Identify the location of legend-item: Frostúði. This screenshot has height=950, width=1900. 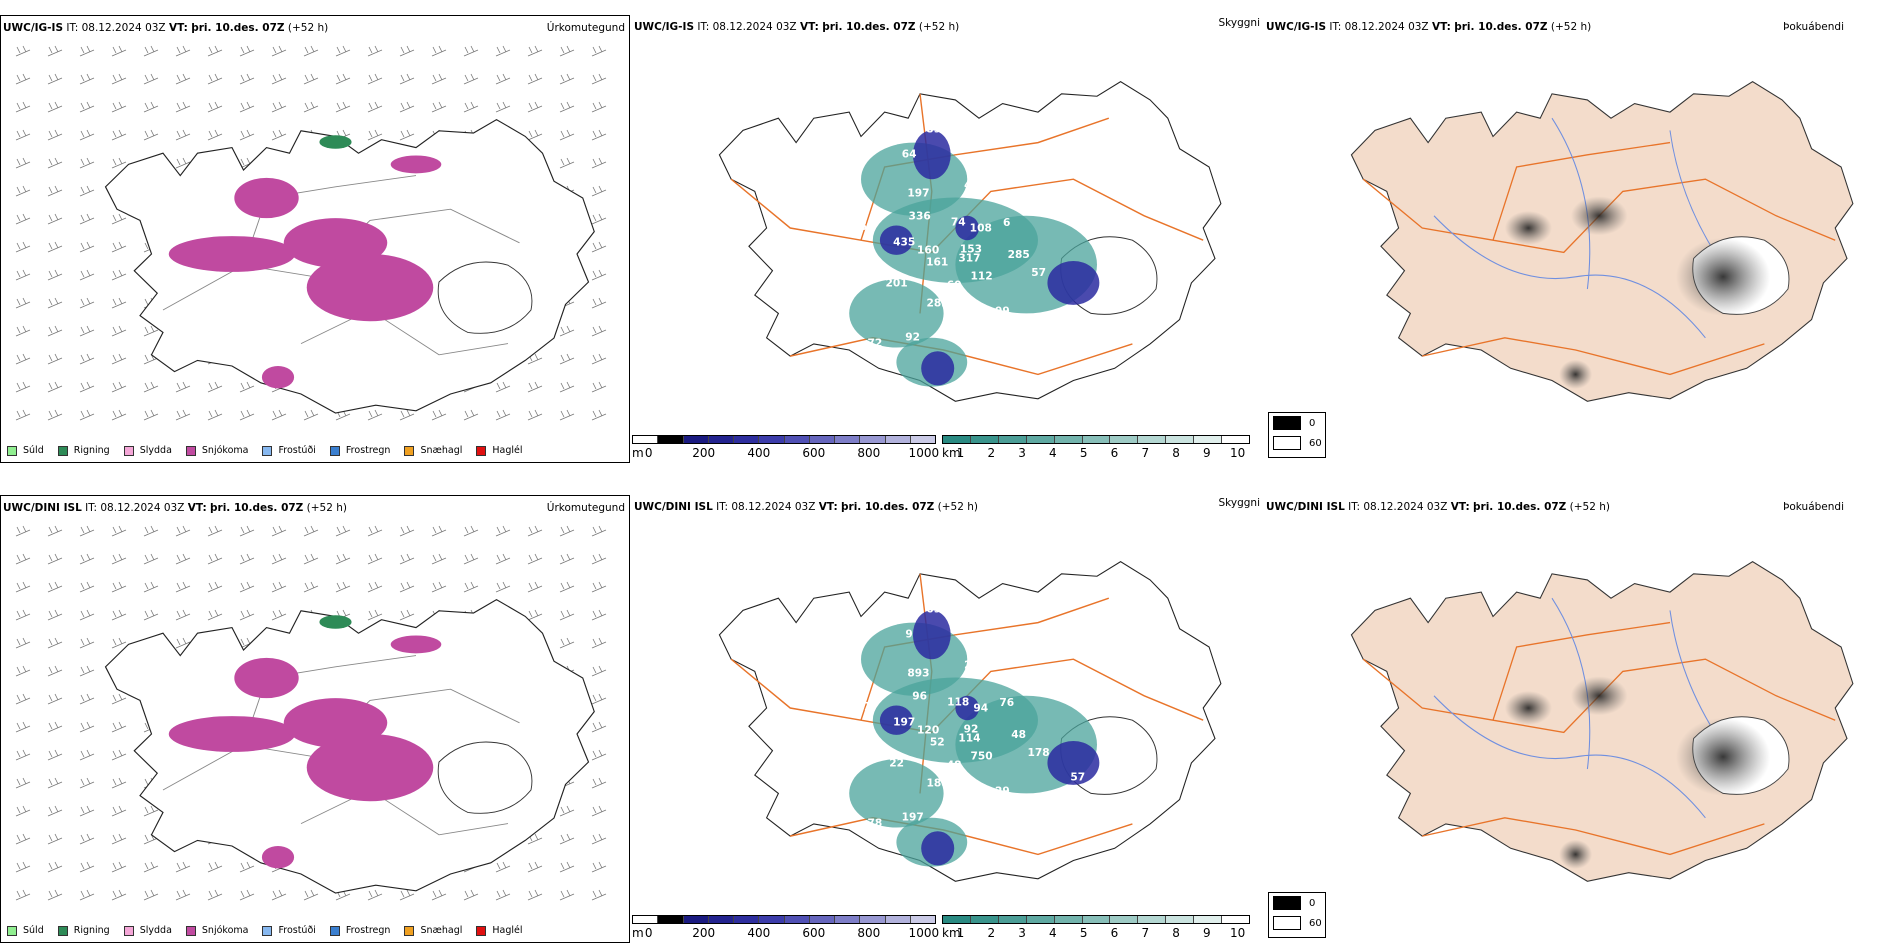
(289, 930).